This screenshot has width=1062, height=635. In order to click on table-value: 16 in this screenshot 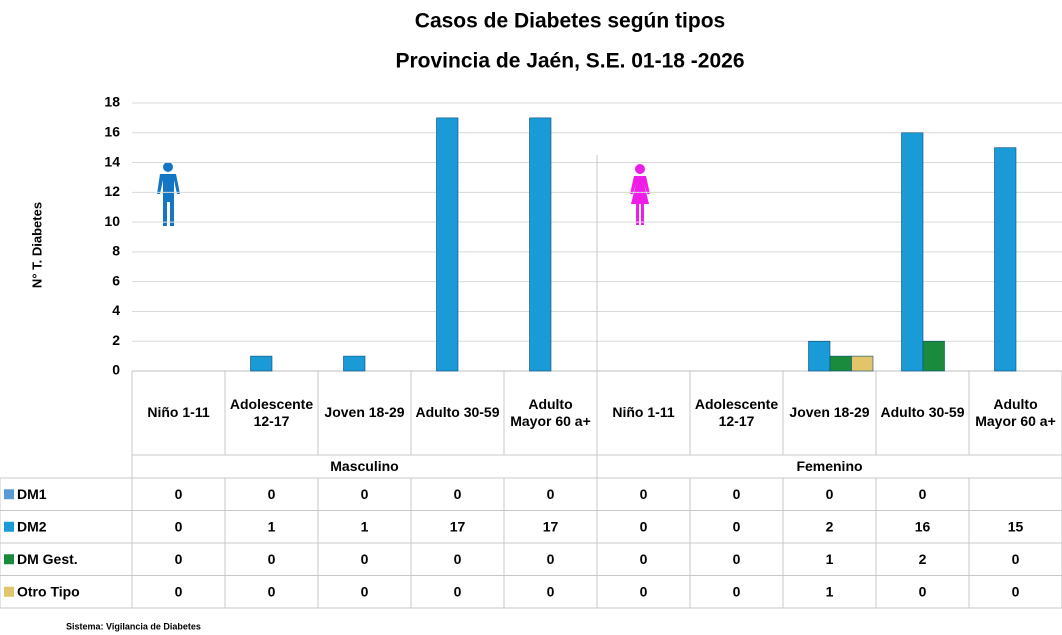, I will do `click(923, 526)`.